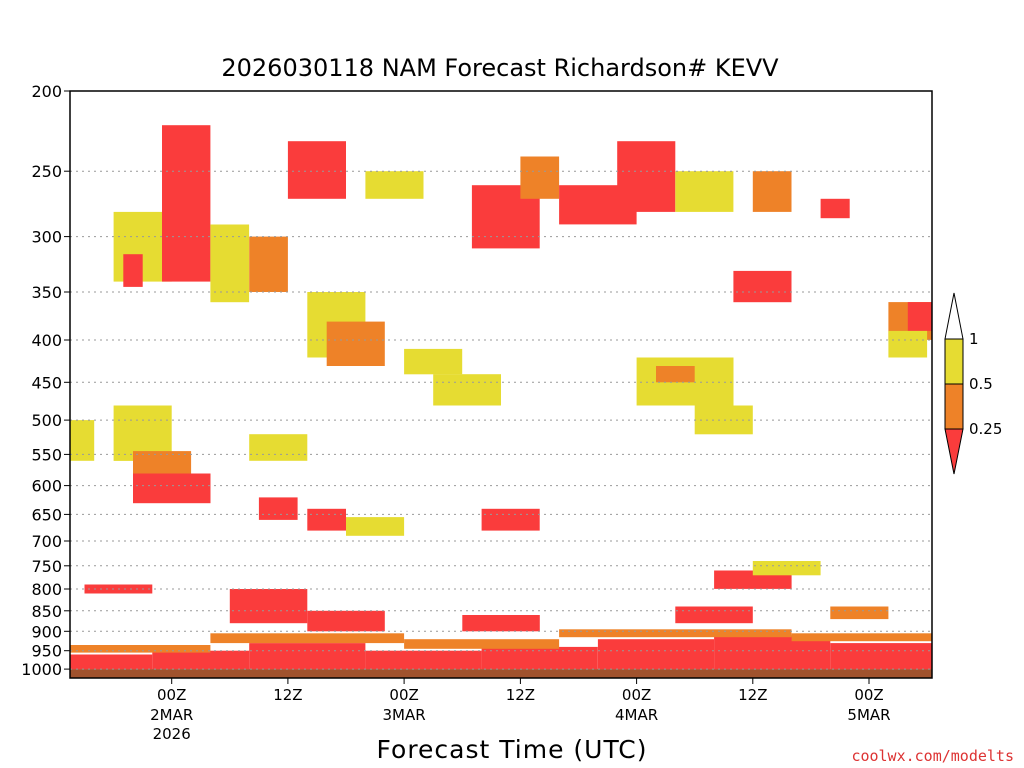  I want to click on y-tick-label-650: 650, so click(46, 514).